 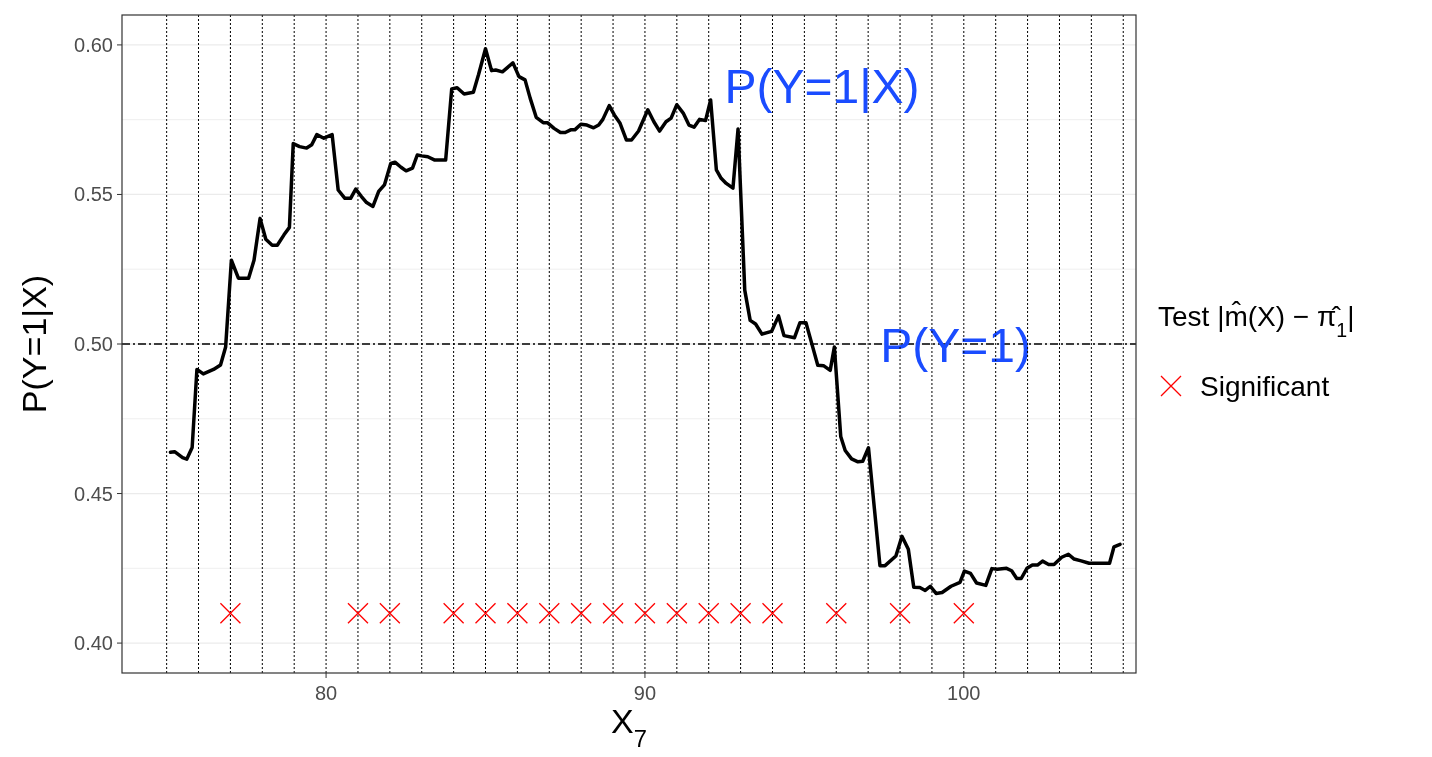 What do you see at coordinates (964, 693) in the screenshot?
I see `x-tick-label: 100` at bounding box center [964, 693].